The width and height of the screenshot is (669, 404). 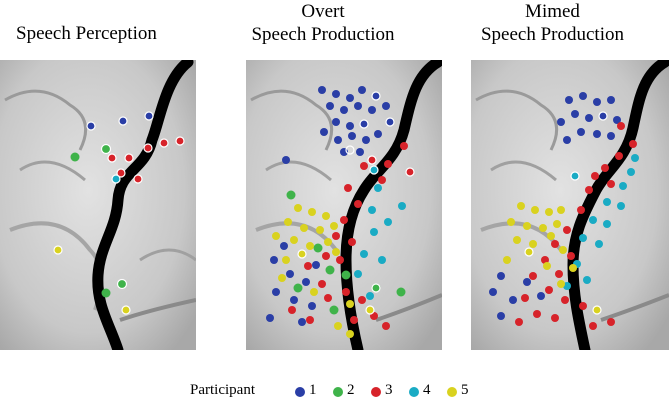 I want to click on title-line: Overt, so click(x=323, y=11).